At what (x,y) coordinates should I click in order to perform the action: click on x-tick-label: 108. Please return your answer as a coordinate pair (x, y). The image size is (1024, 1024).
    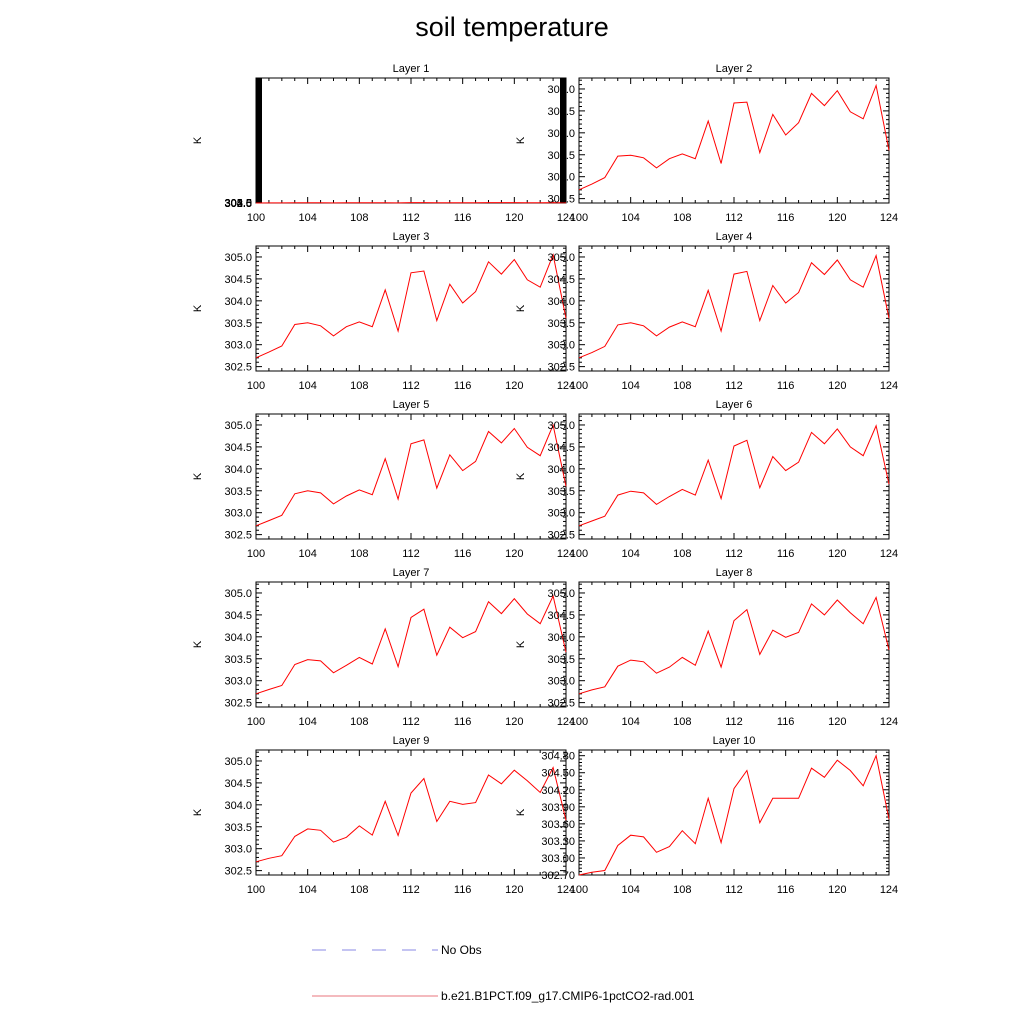
    Looking at the image, I should click on (359, 218).